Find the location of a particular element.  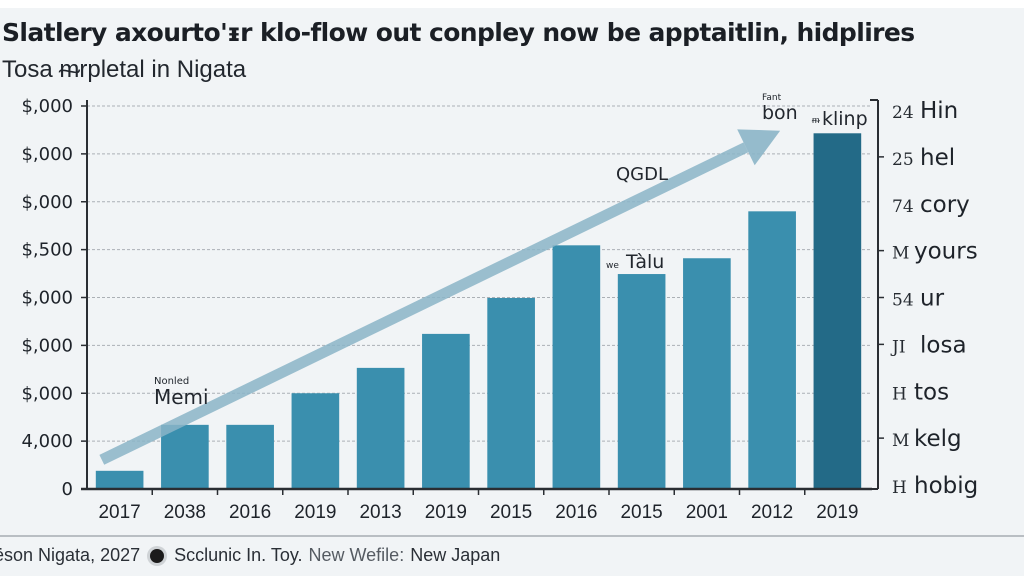

annotation-label: QGDL is located at coordinates (642, 174).